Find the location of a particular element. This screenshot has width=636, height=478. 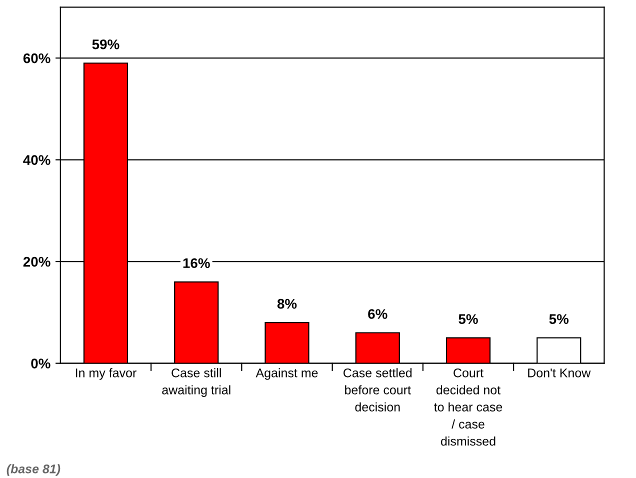

data-label: 16% is located at coordinates (196, 263).